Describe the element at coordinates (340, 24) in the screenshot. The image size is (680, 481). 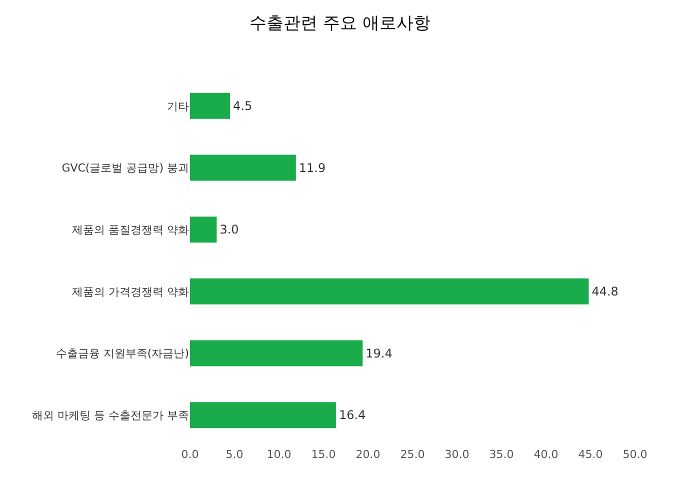
I see `chart-title: 수출관련 주요 애로사항` at that location.